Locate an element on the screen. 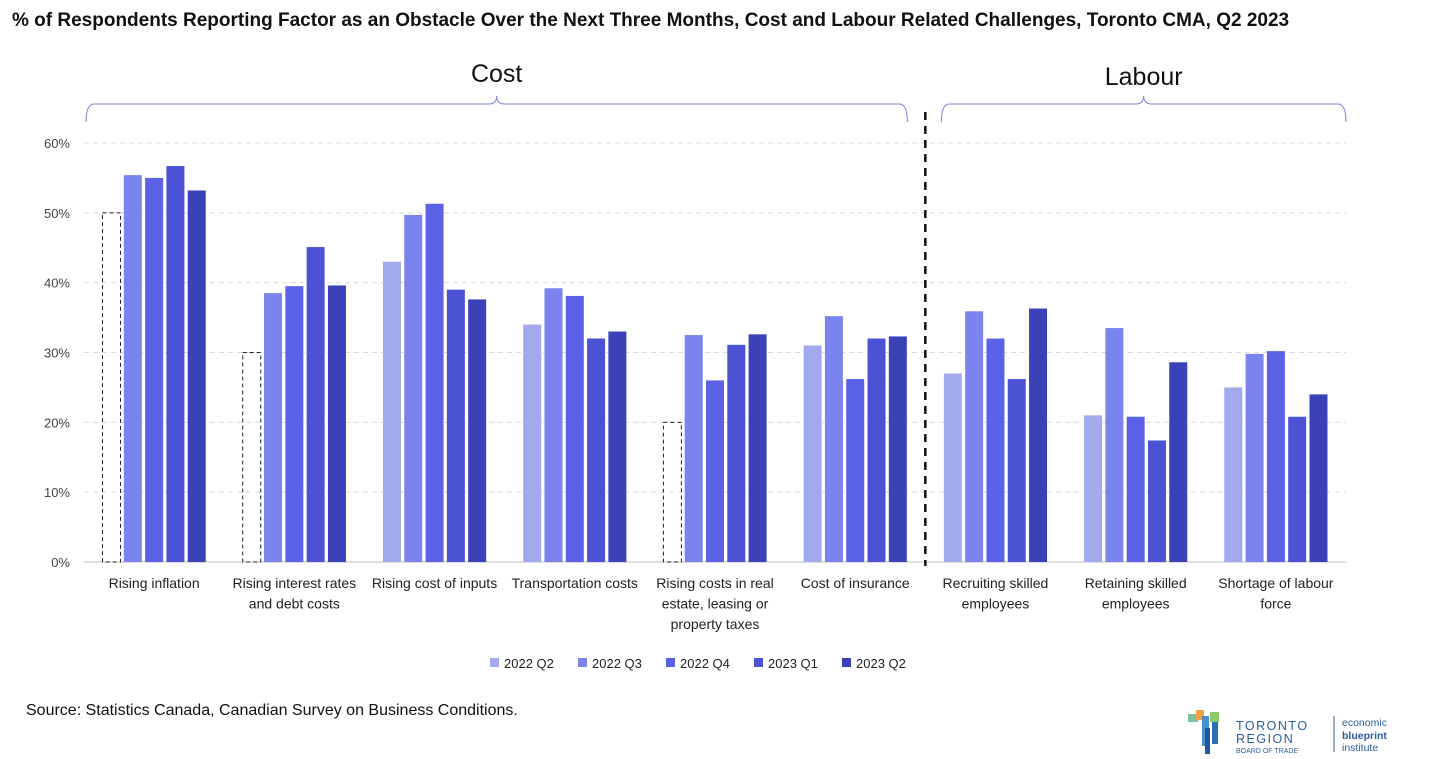 Image resolution: width=1430 pixels, height=759 pixels. category-label: Shortage of labour force is located at coordinates (1276, 593).